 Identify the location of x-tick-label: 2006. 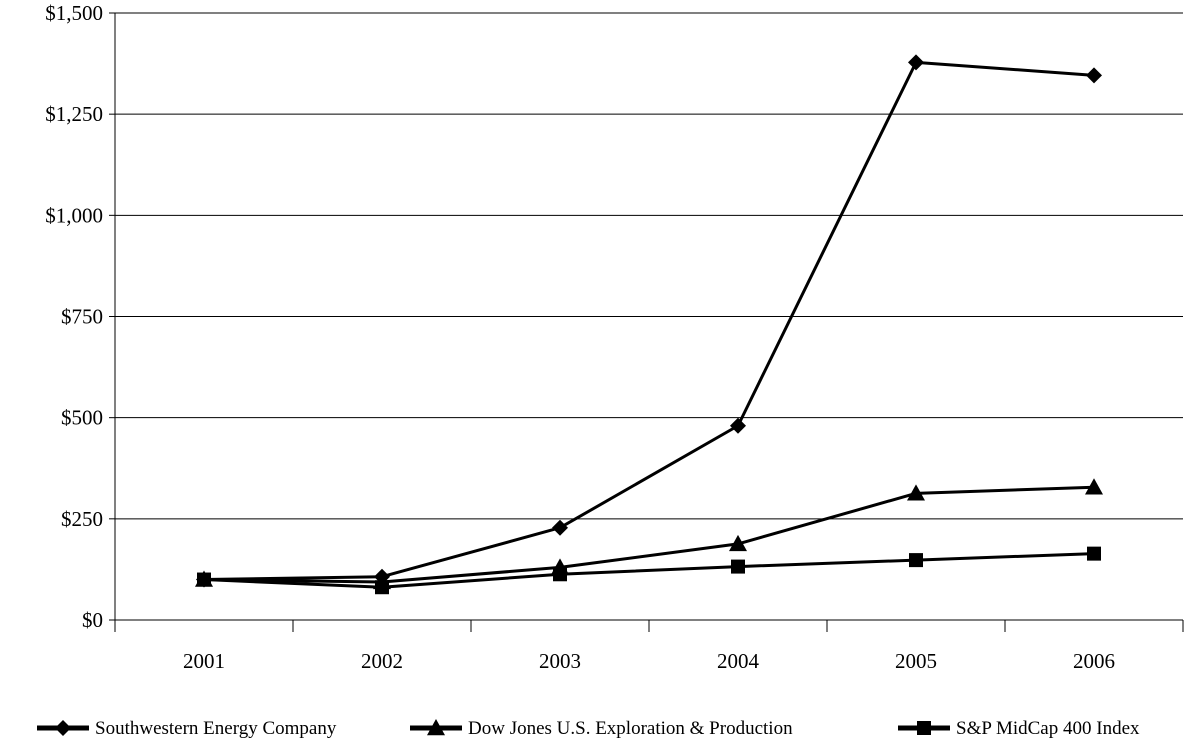
(1094, 661).